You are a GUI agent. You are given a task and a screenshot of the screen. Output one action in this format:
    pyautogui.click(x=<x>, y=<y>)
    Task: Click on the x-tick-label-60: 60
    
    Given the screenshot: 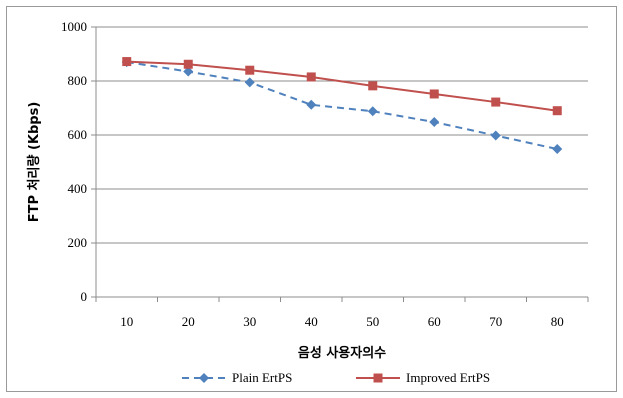 What is the action you would take?
    pyautogui.click(x=434, y=321)
    